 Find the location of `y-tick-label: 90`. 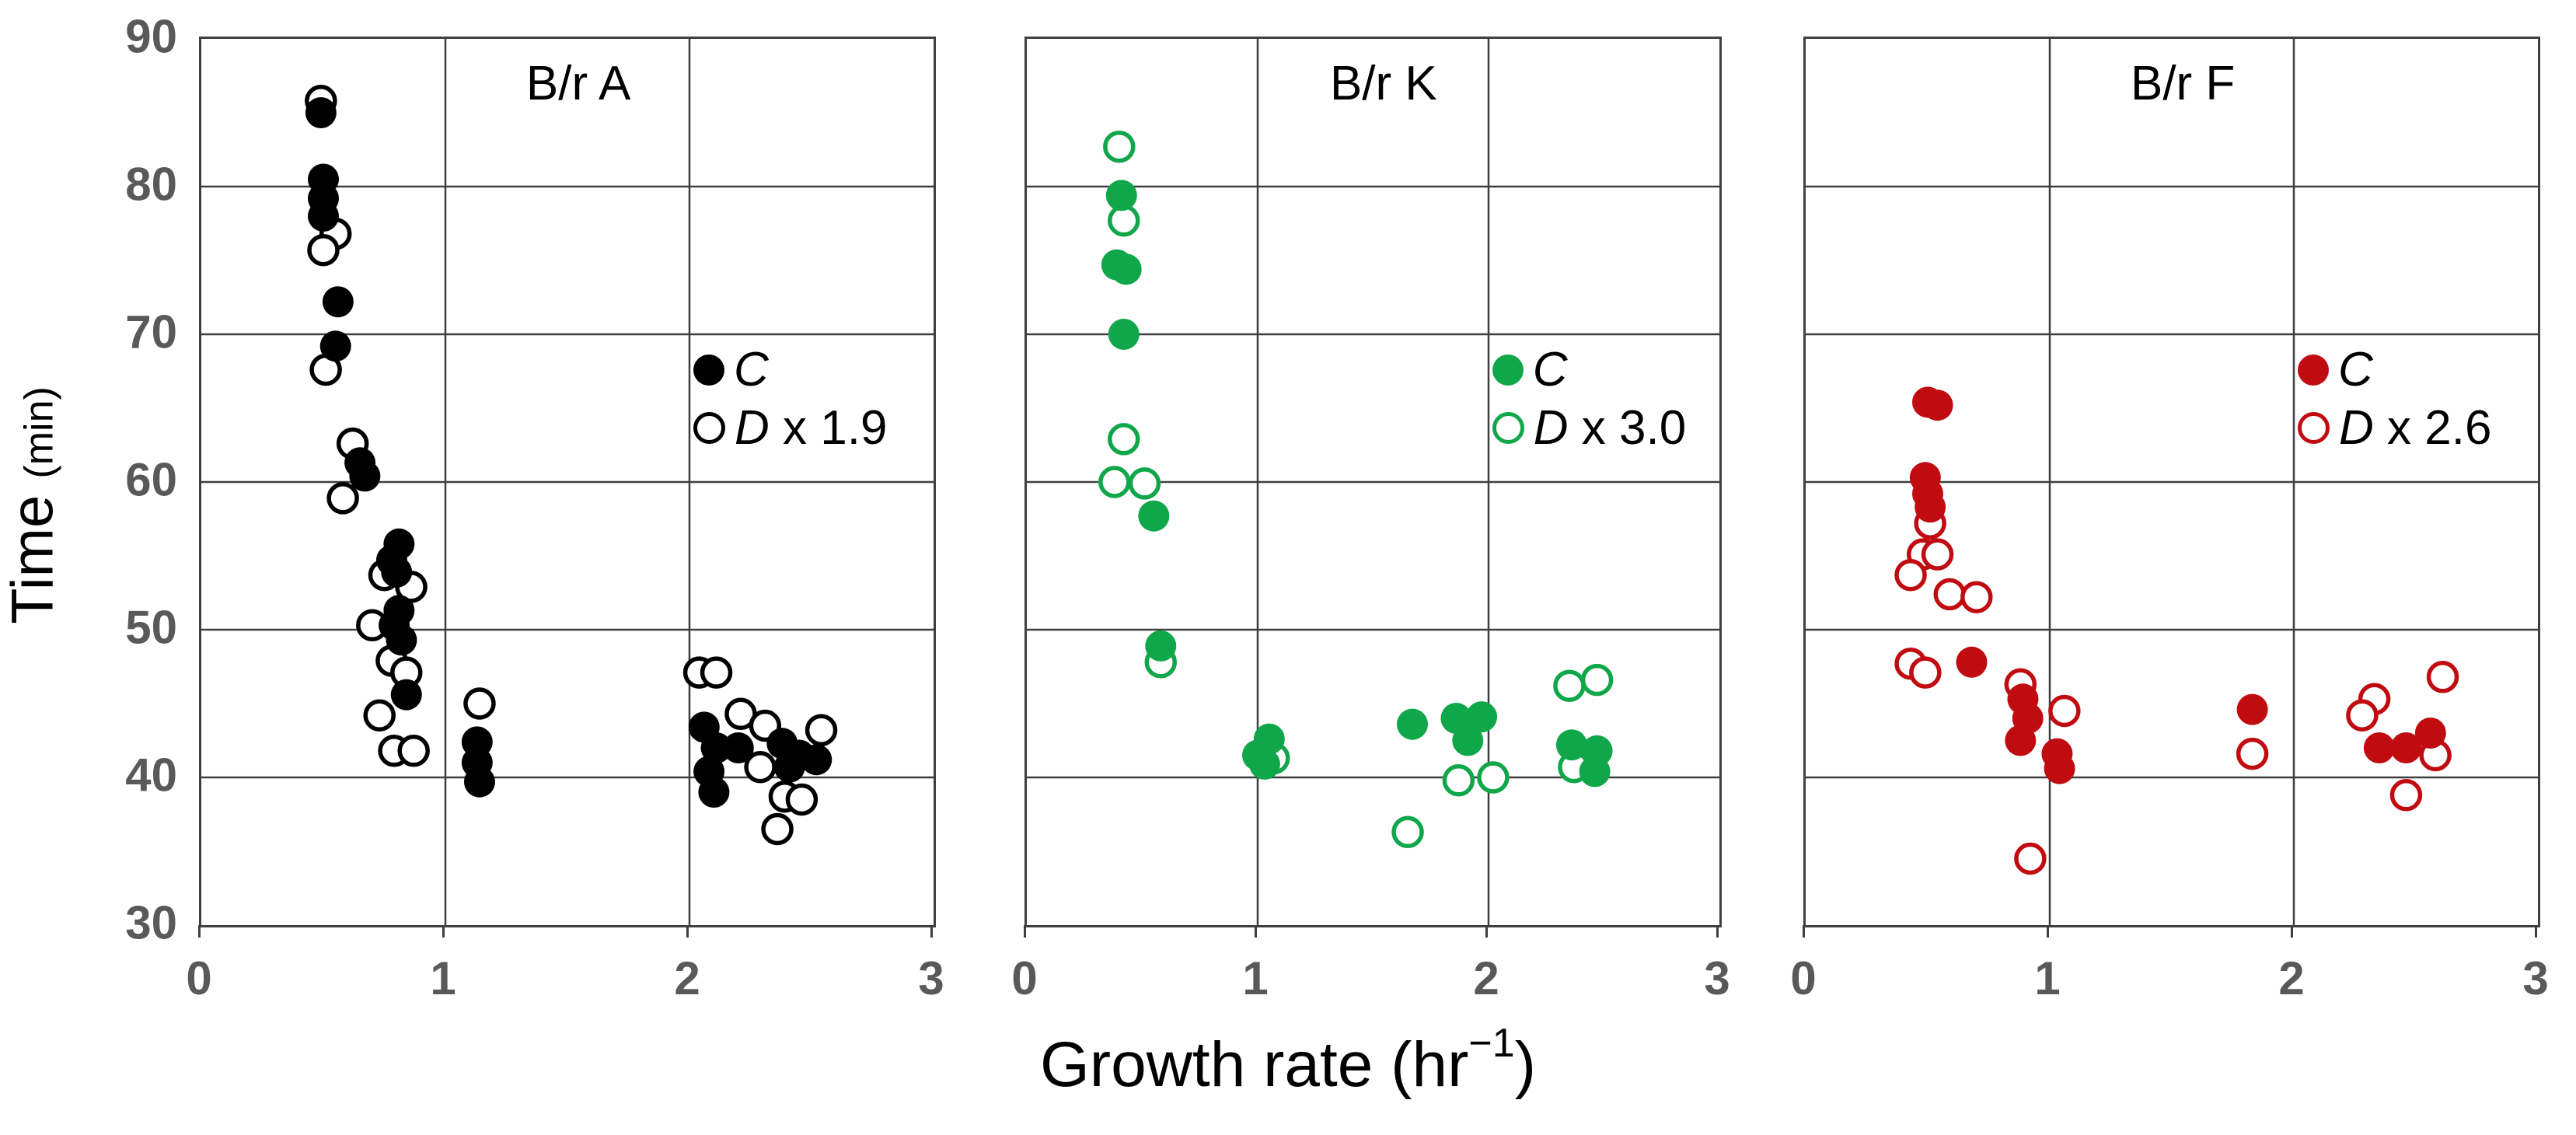

y-tick-label: 90 is located at coordinates (151, 36).